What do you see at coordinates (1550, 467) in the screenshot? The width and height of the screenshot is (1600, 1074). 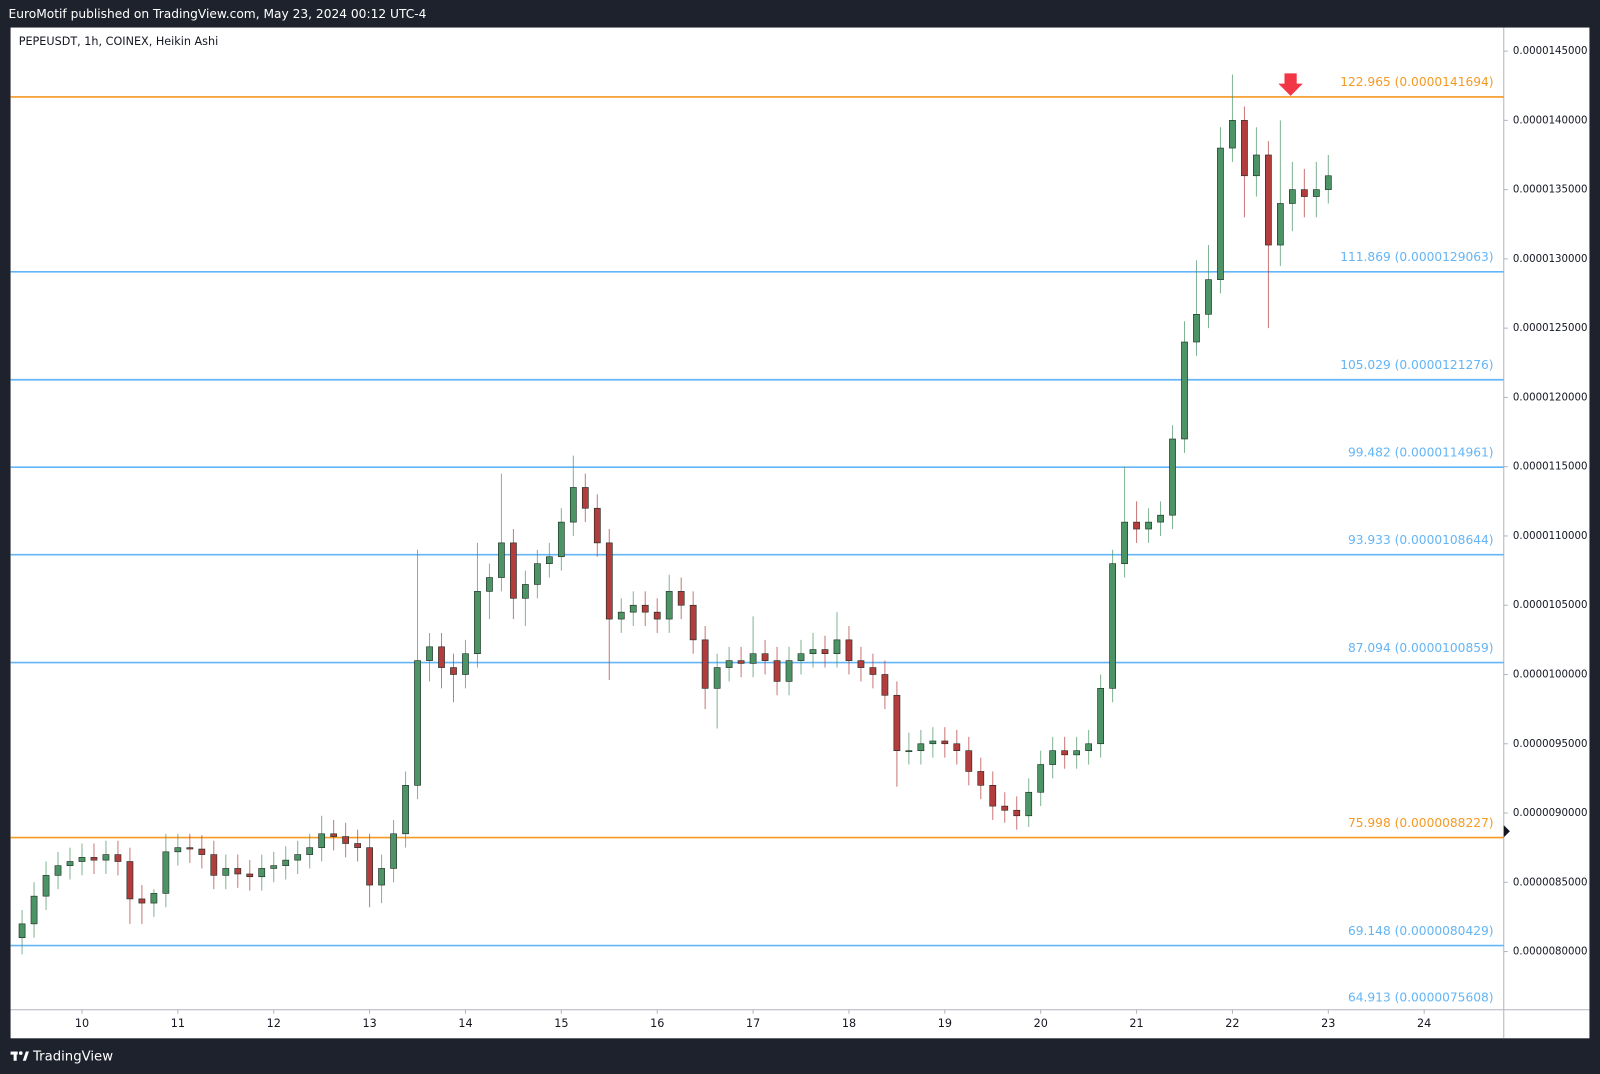 I see `y-tick-label: 0.0000115000` at bounding box center [1550, 467].